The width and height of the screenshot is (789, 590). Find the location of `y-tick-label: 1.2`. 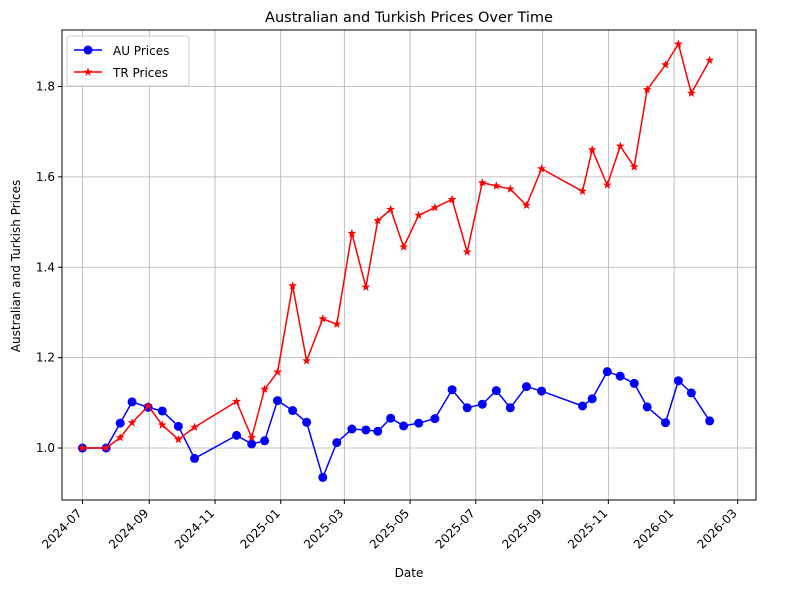

y-tick-label: 1.2 is located at coordinates (45, 358).